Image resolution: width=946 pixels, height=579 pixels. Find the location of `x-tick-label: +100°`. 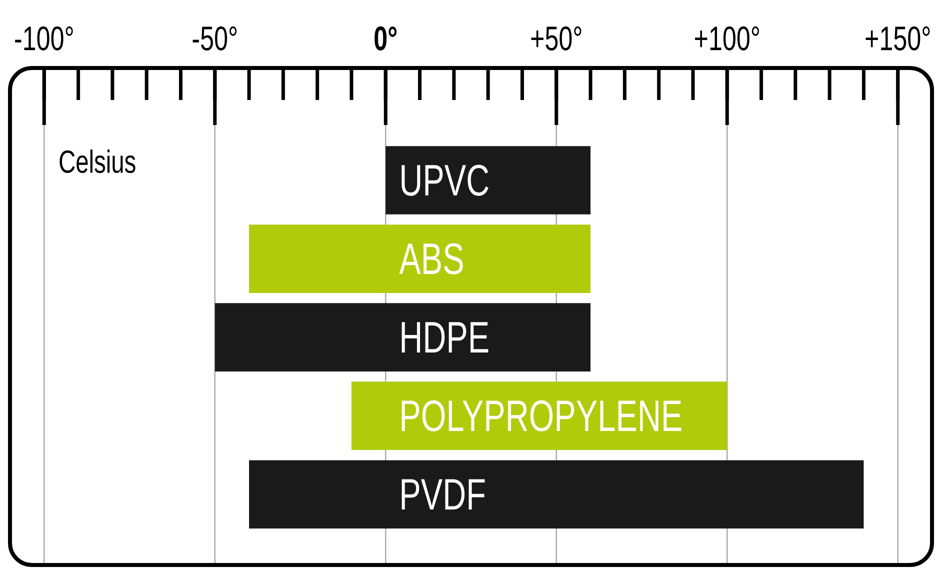

x-tick-label: +100° is located at coordinates (726, 38).